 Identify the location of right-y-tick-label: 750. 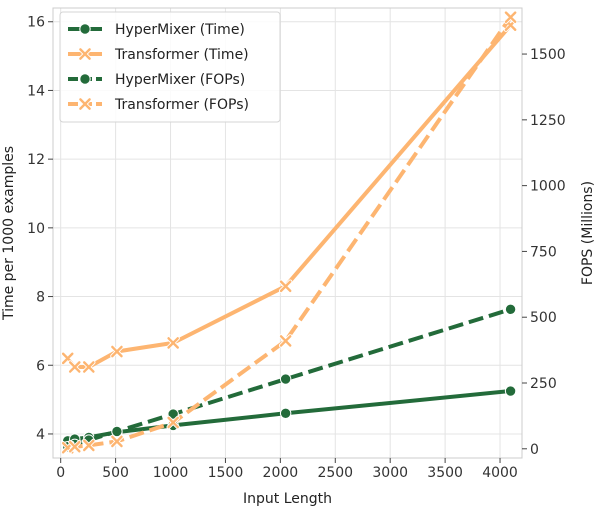
(543, 252).